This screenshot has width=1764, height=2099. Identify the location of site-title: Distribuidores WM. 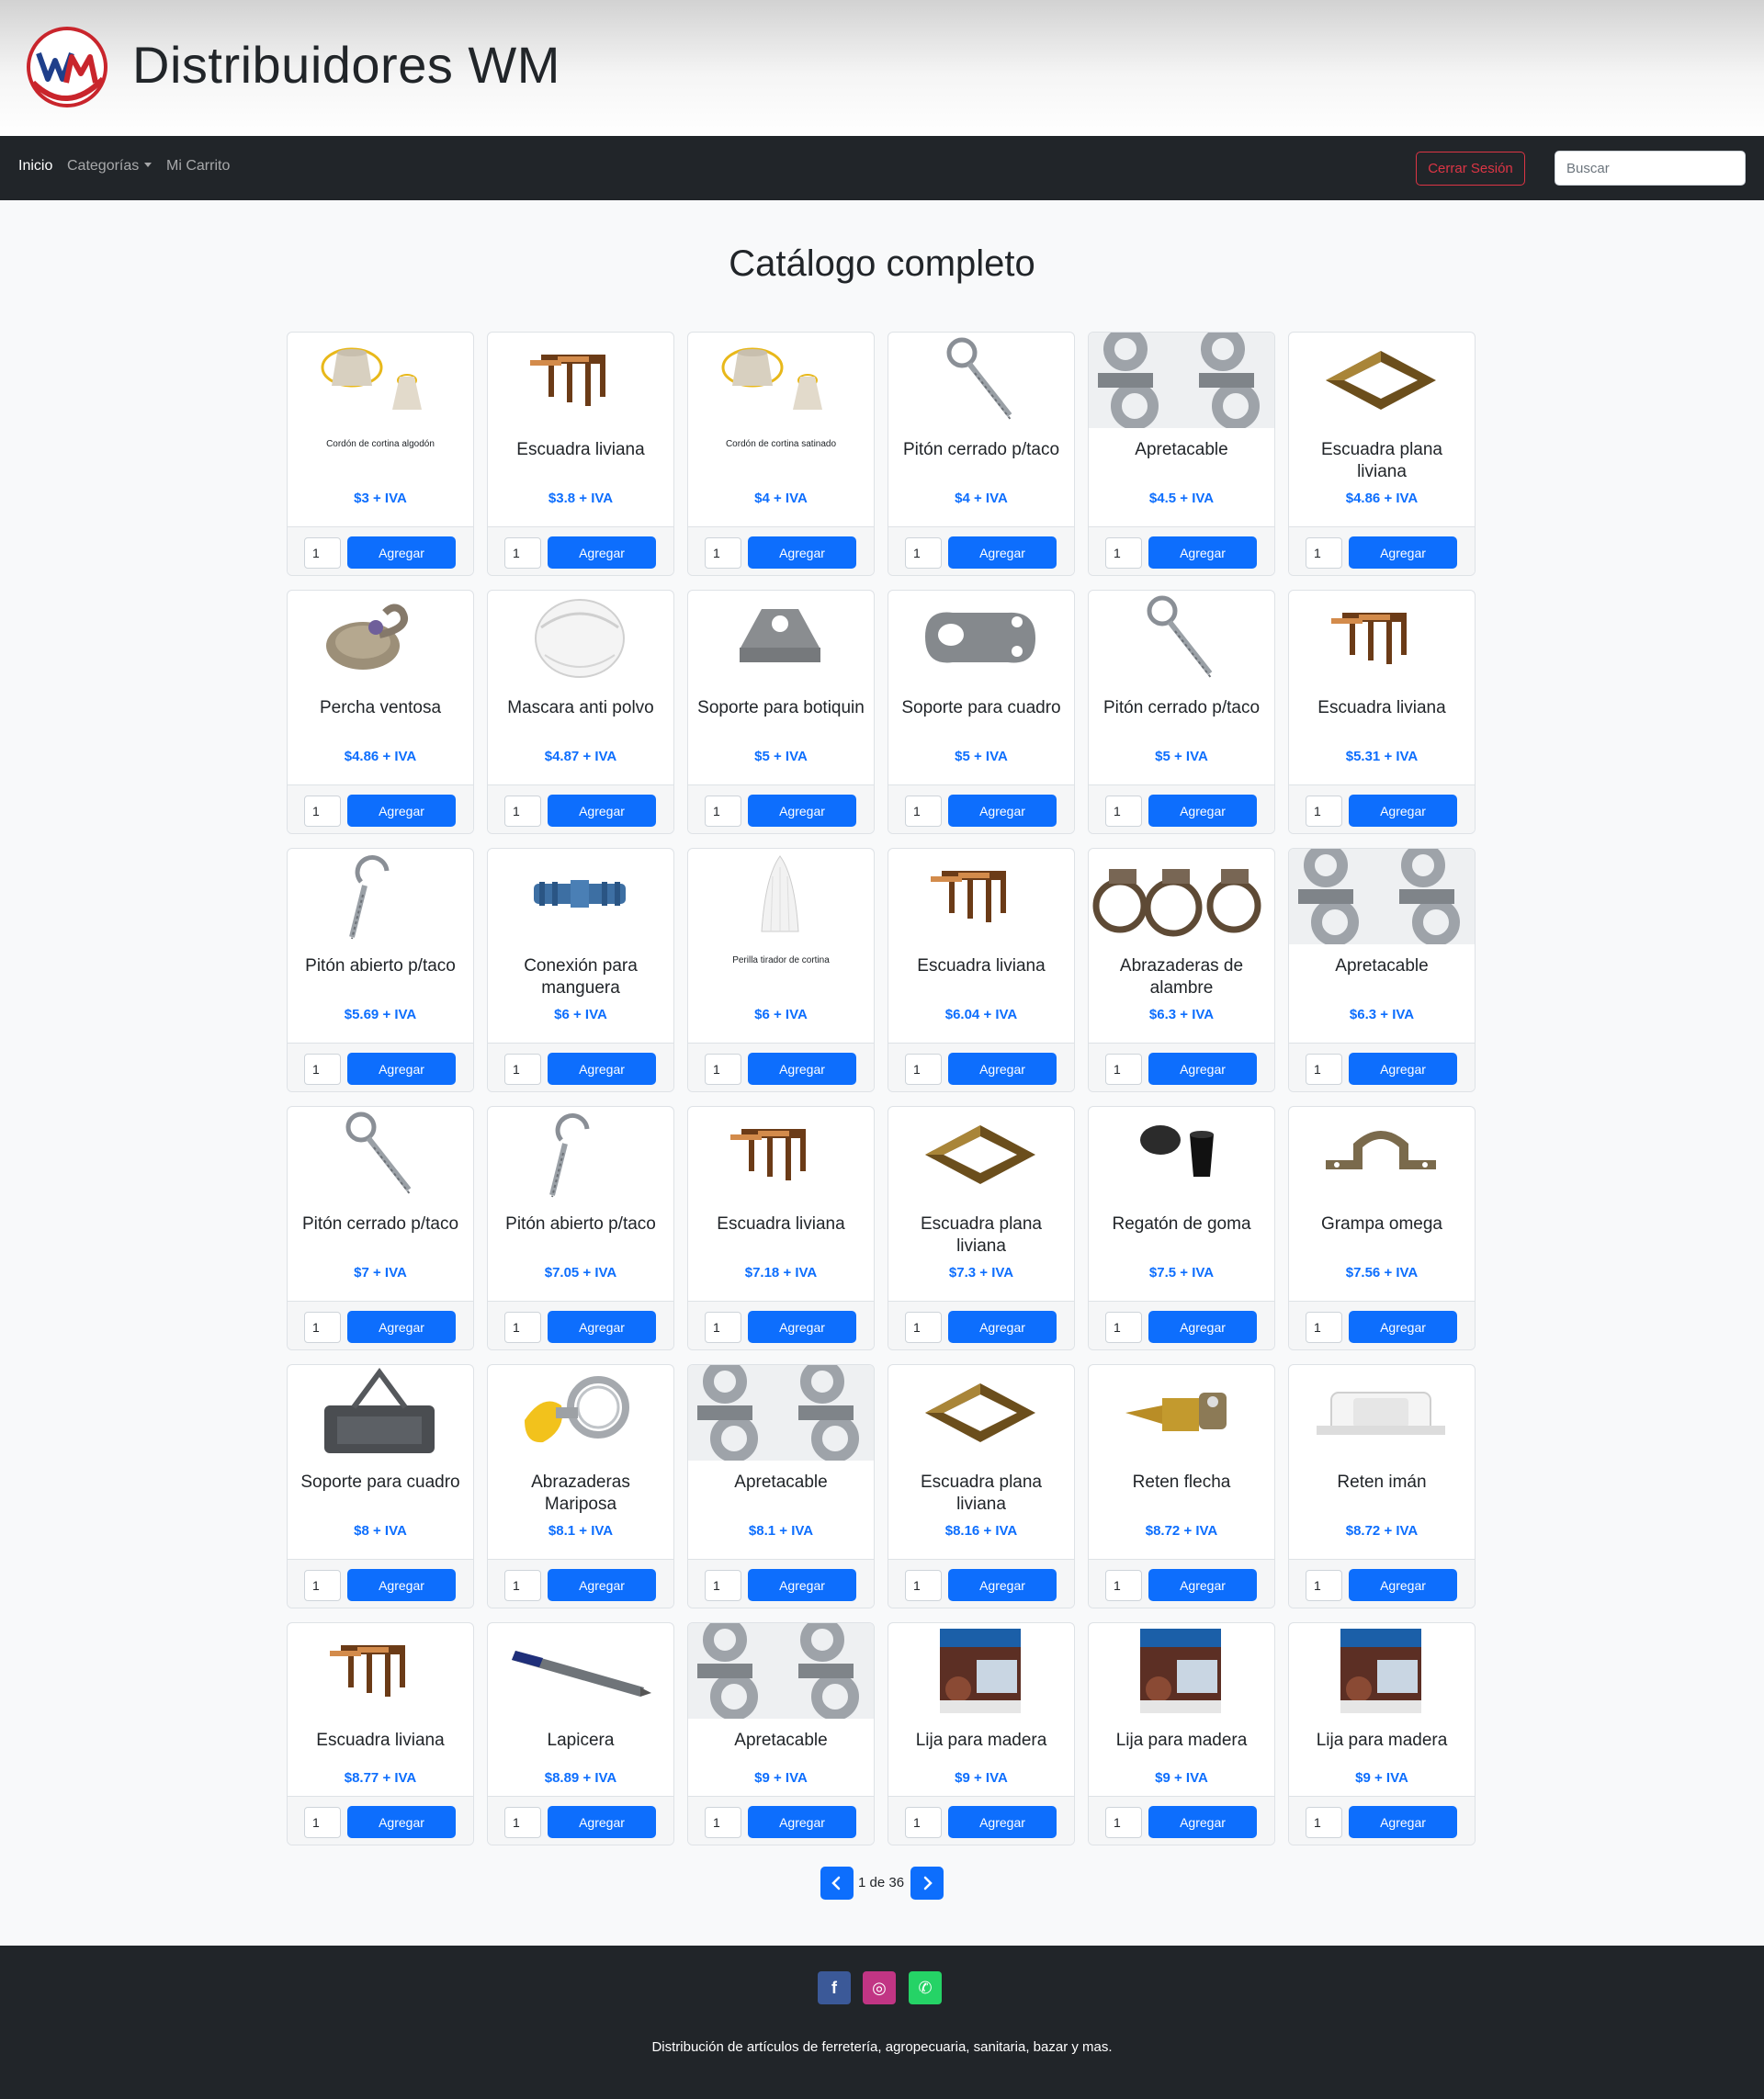
(346, 65).